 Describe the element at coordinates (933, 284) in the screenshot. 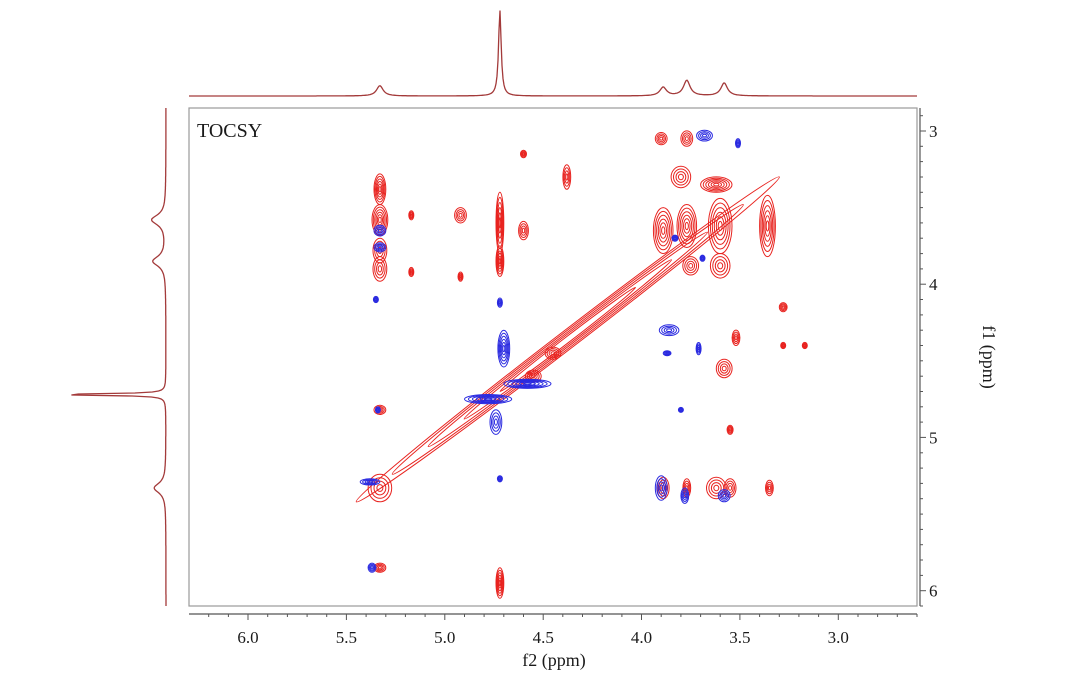

I see `y-tick-label: 4` at that location.